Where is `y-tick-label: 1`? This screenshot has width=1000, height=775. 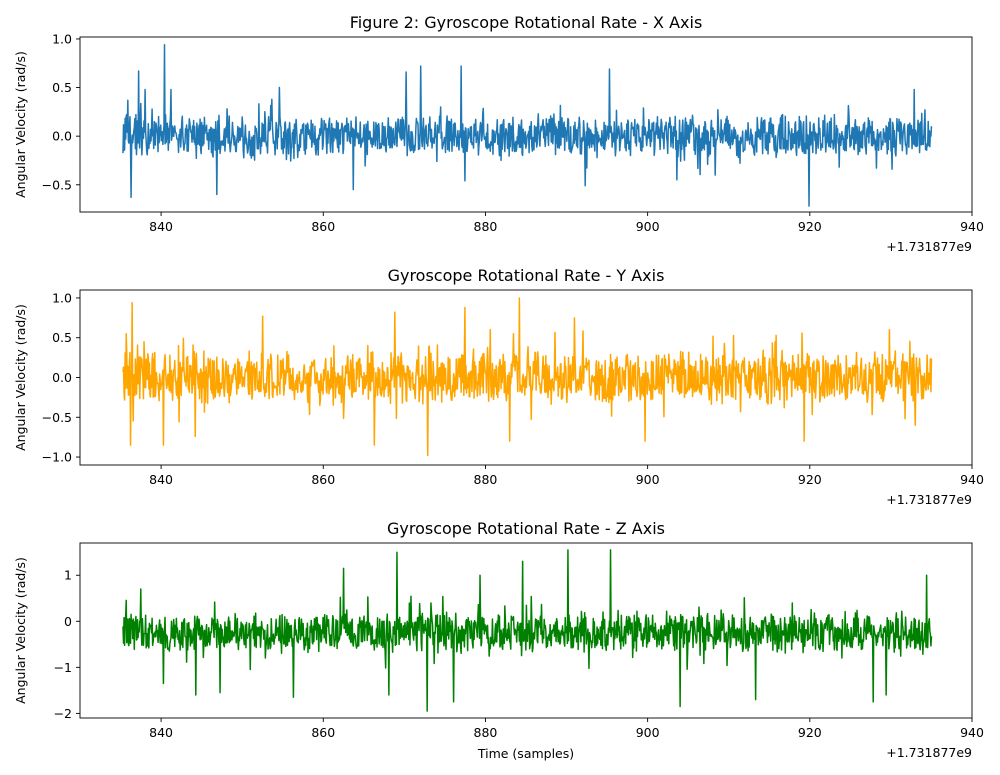 y-tick-label: 1 is located at coordinates (68, 575).